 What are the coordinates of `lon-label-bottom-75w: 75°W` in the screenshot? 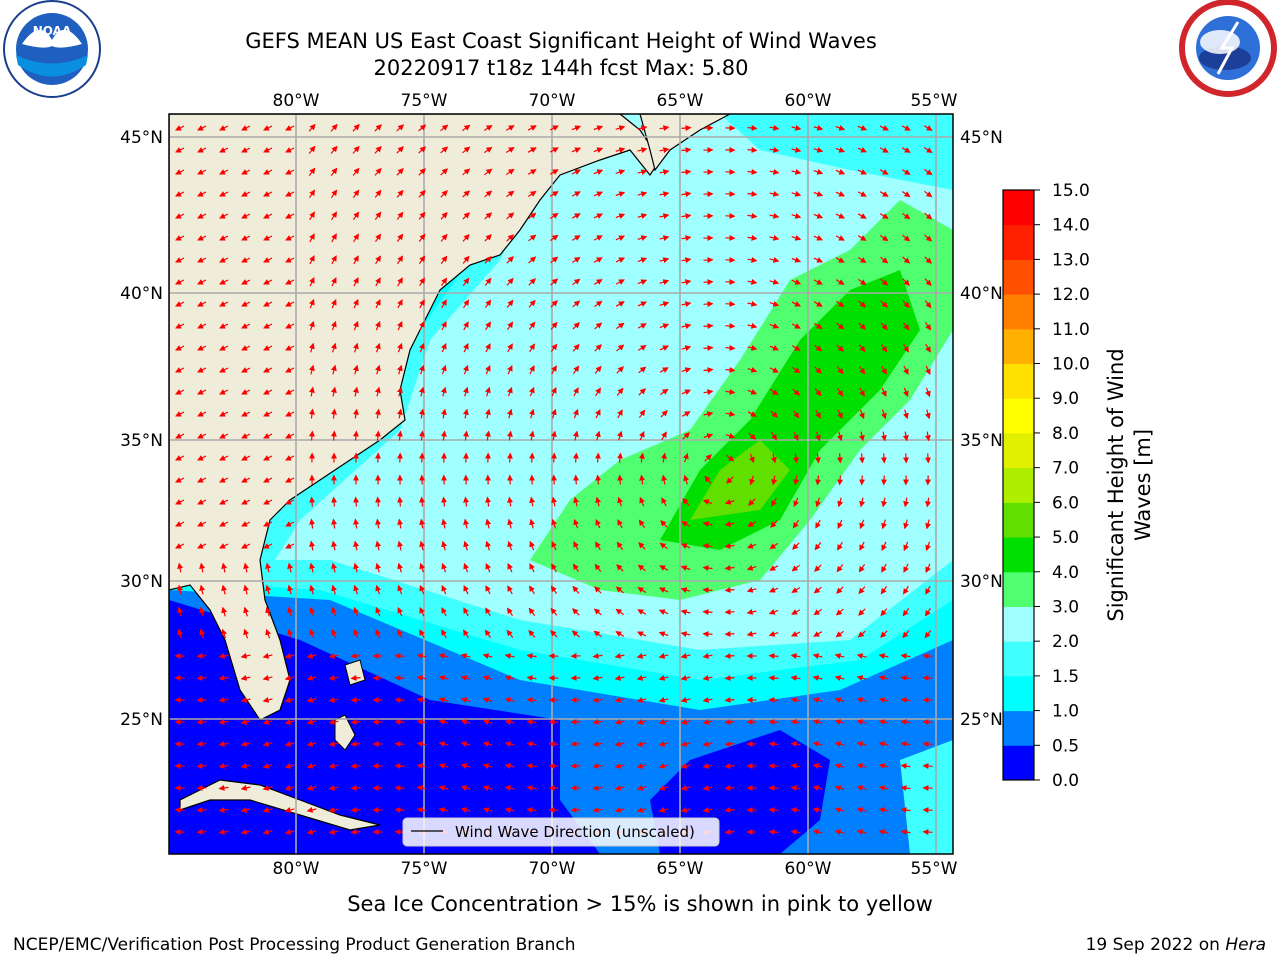 It's located at (424, 869).